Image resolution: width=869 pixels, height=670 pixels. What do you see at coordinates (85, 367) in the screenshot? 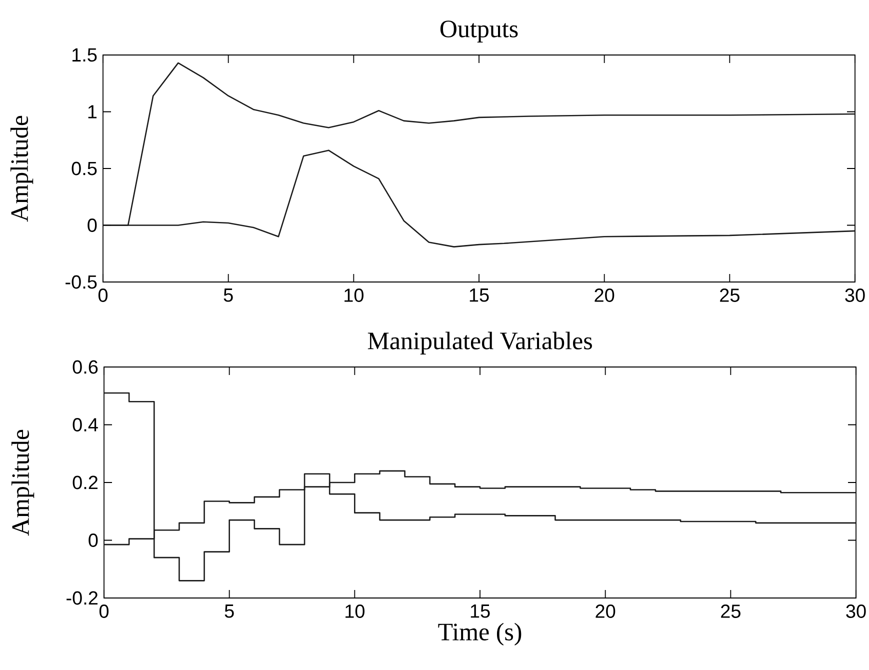
I see `y-tick-label: 0.6` at bounding box center [85, 367].